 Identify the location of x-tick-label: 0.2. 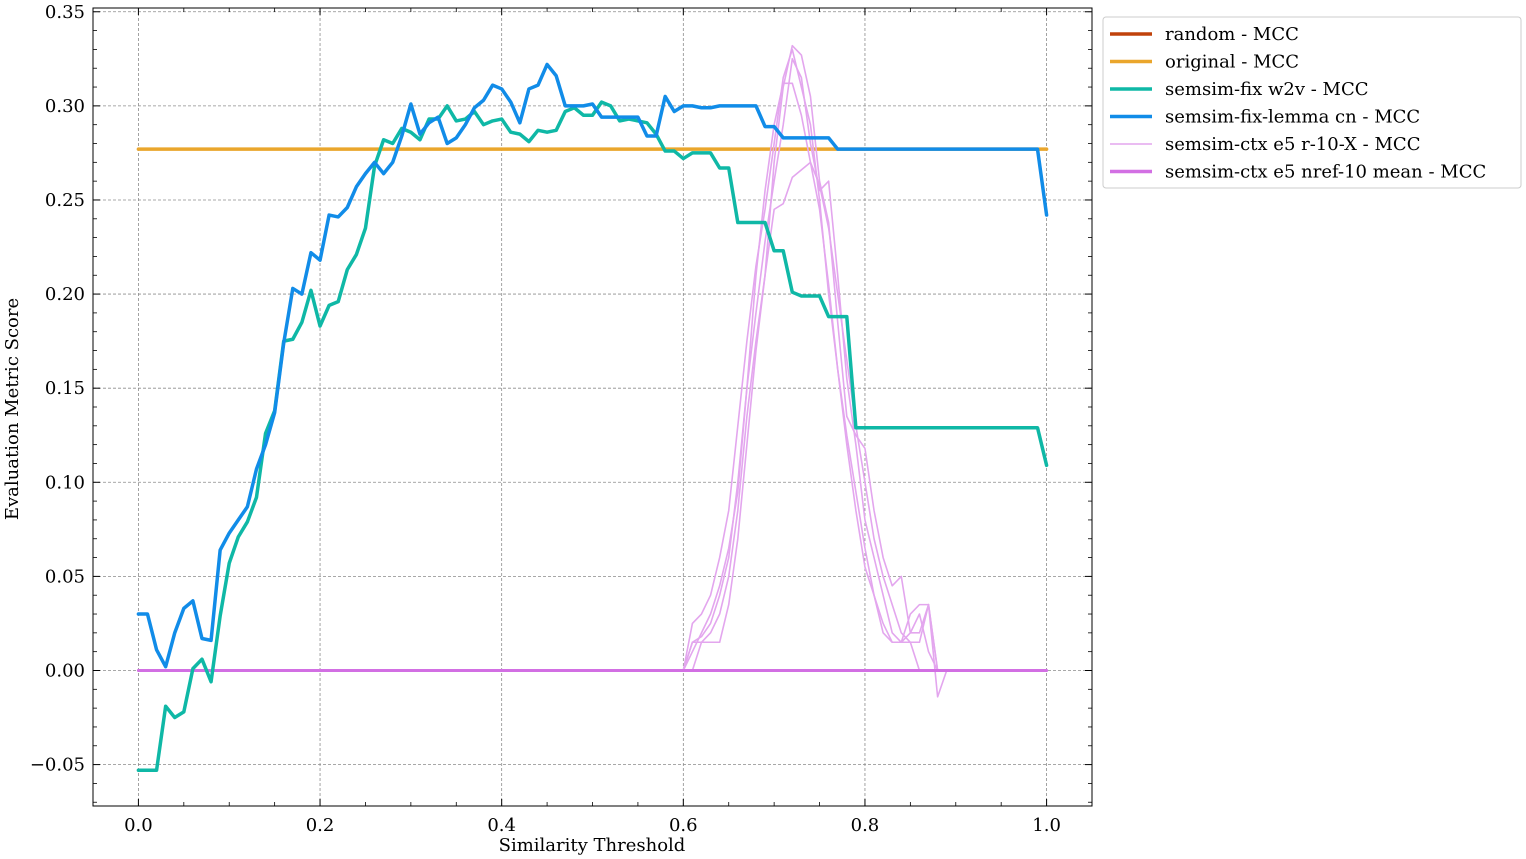
(320, 825).